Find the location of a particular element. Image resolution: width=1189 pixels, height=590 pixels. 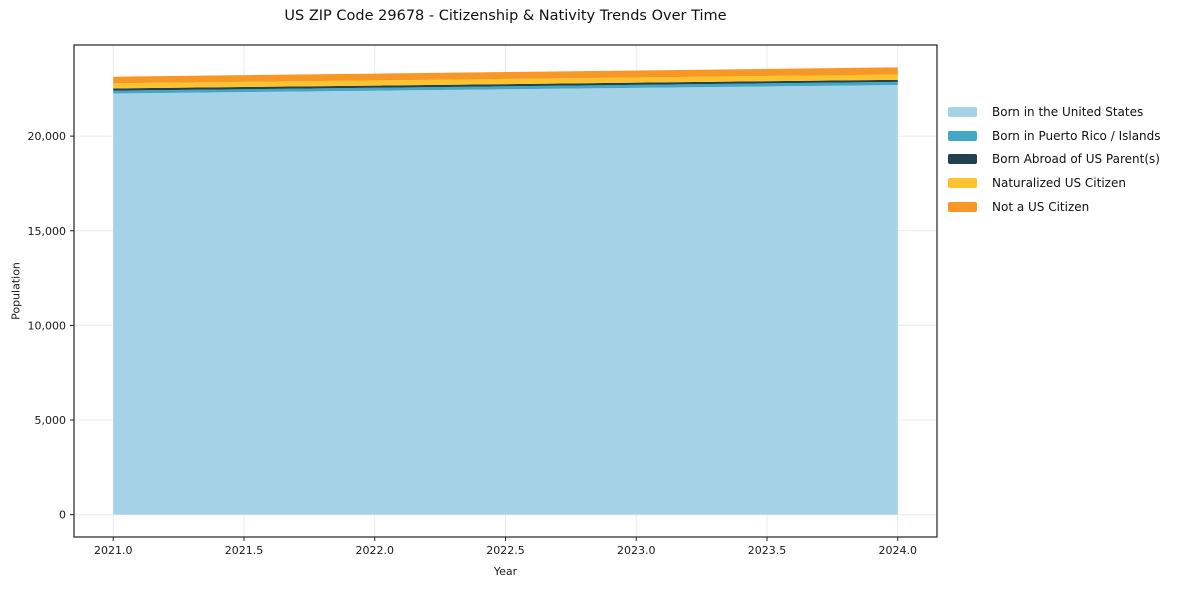

svg-text: 15,000 is located at coordinates (47, 231).